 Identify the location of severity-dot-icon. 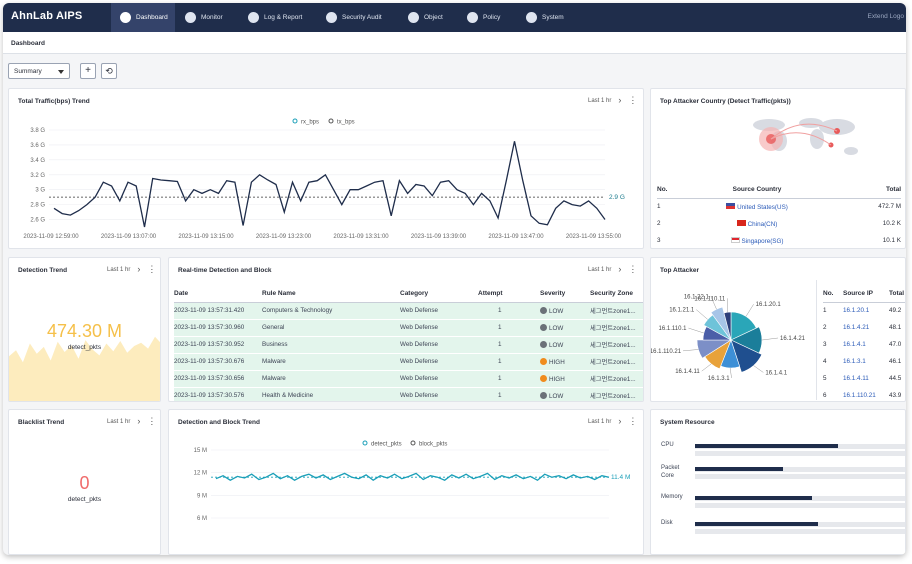
(543, 310).